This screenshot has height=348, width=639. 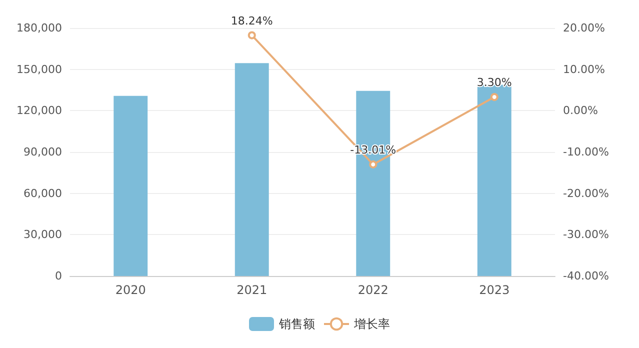 I want to click on y2-tick-label: 20.00%, so click(x=584, y=28).